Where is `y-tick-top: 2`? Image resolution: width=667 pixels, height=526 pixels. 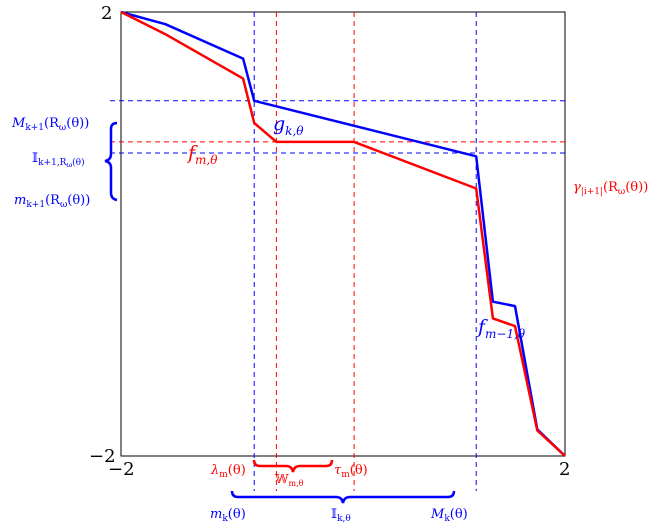
y-tick-top: 2 is located at coordinates (106, 13).